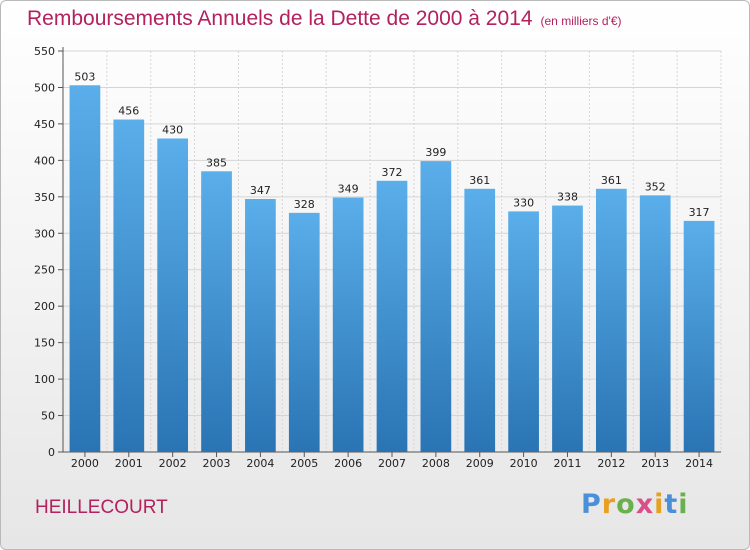  What do you see at coordinates (44, 270) in the screenshot?
I see `y-tick-label: 250` at bounding box center [44, 270].